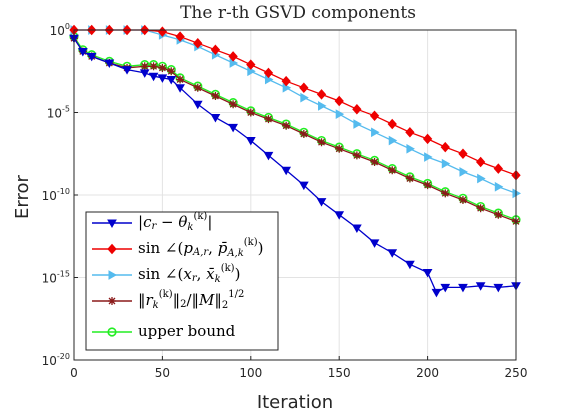  Describe the element at coordinates (295, 402) in the screenshot. I see `x-axis-label: Iteration` at that location.